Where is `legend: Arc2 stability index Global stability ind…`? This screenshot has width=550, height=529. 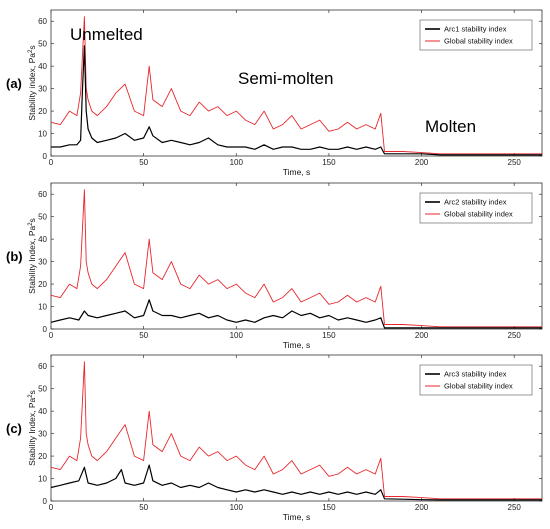 legend: Arc2 stability index Global stability ind… is located at coordinates (476, 208).